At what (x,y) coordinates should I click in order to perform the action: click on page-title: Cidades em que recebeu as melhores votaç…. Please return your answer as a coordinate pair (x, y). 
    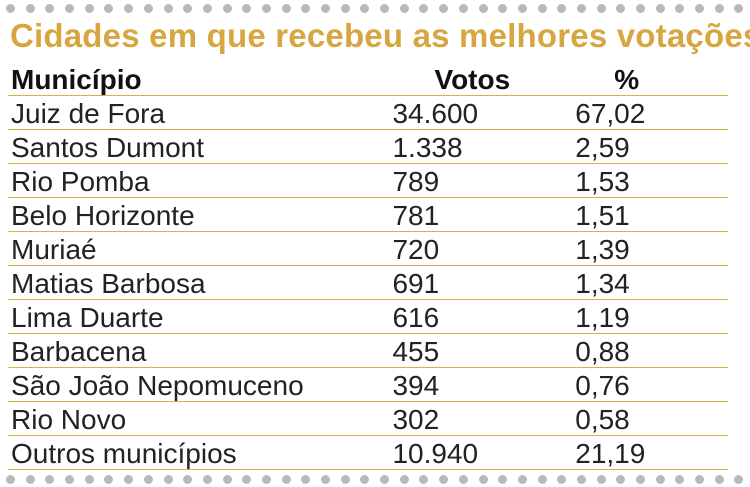
    Looking at the image, I should click on (380, 35).